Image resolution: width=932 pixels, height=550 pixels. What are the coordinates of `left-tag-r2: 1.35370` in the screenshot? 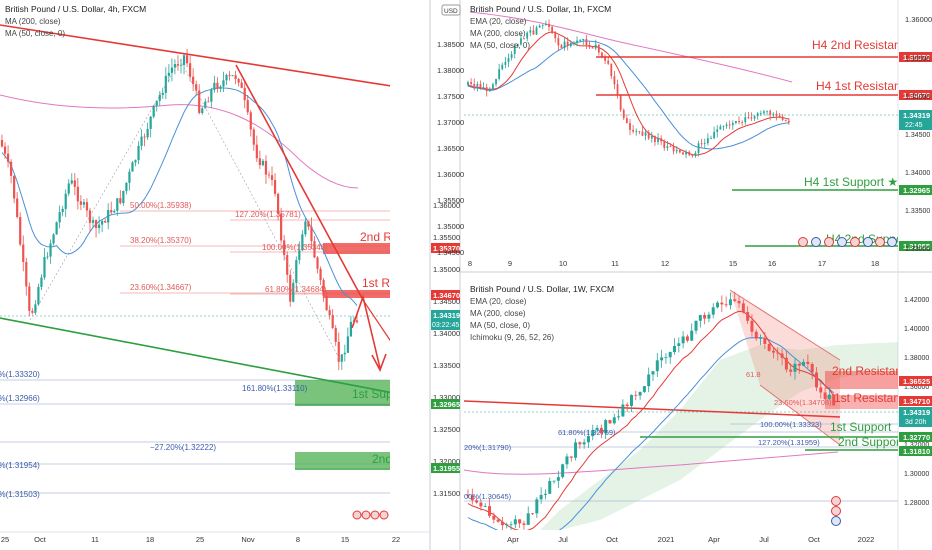 It's located at (446, 248).